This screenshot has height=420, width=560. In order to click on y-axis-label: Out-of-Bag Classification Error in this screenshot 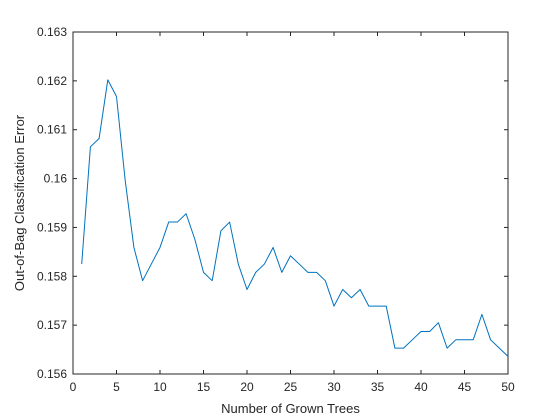, I will do `click(19, 202)`.